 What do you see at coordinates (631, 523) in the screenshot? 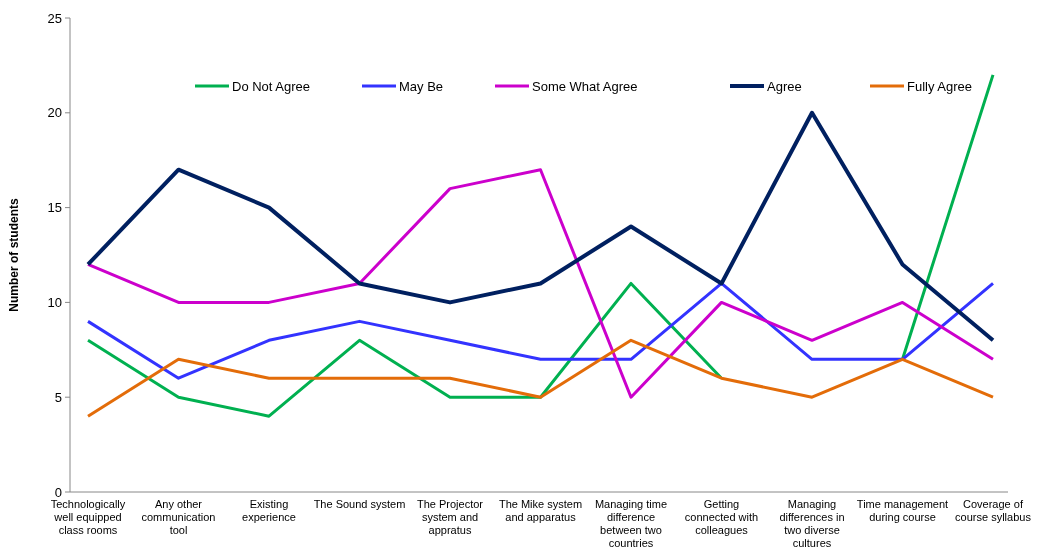
I see `x-tick-label: Managing time difference between two countries` at bounding box center [631, 523].